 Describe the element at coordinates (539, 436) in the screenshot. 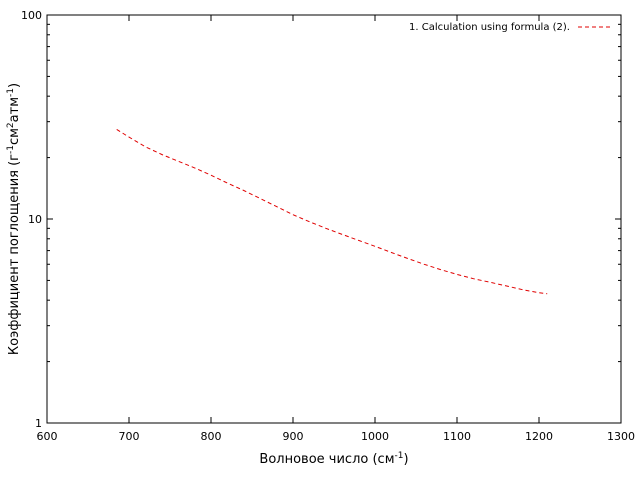

I see `x-tick-label: 1200` at that location.